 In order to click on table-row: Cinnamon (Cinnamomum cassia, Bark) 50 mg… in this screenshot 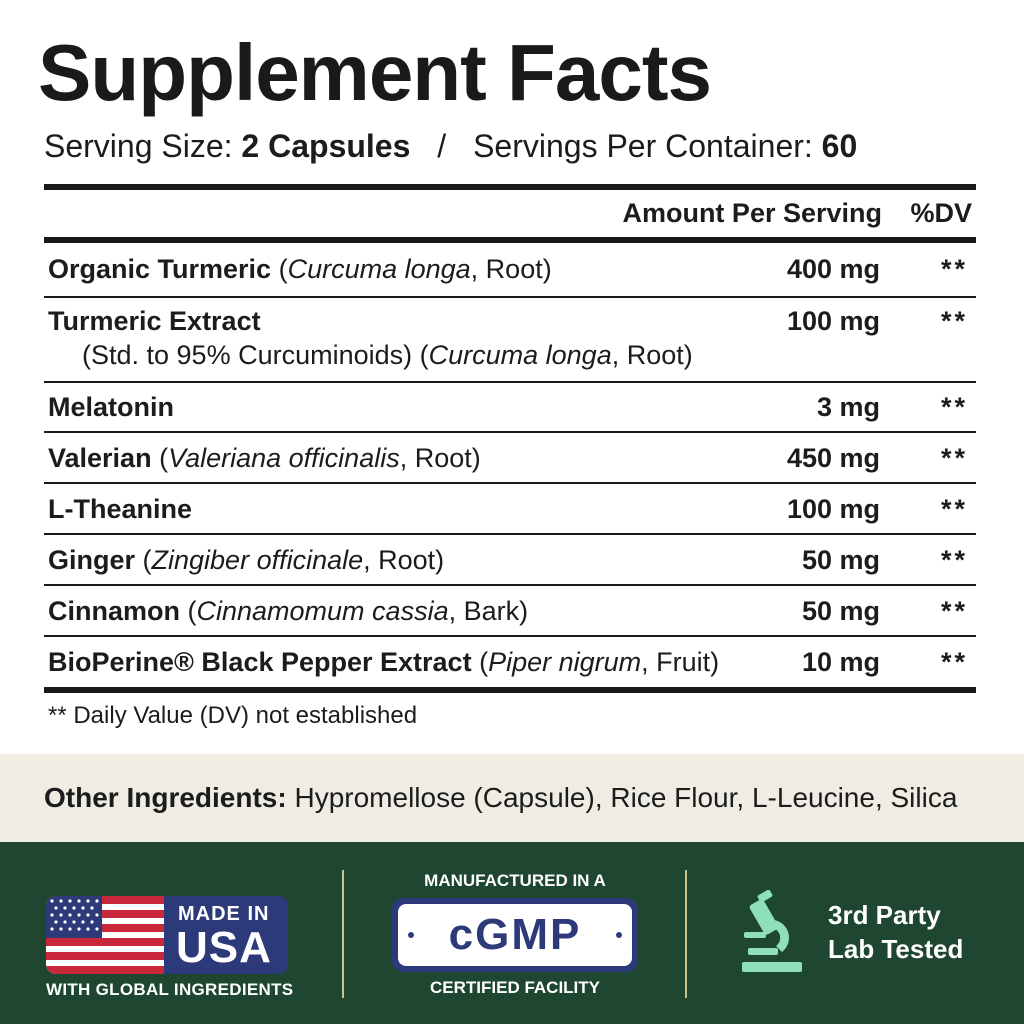, I will do `click(510, 611)`.